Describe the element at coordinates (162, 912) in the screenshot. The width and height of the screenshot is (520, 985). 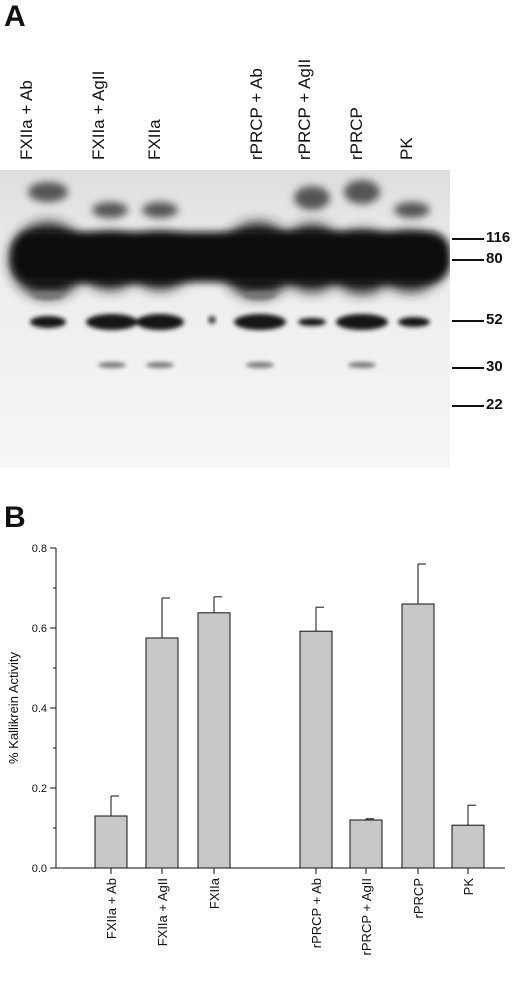
I see `category-label: FXIIa + AgII` at that location.